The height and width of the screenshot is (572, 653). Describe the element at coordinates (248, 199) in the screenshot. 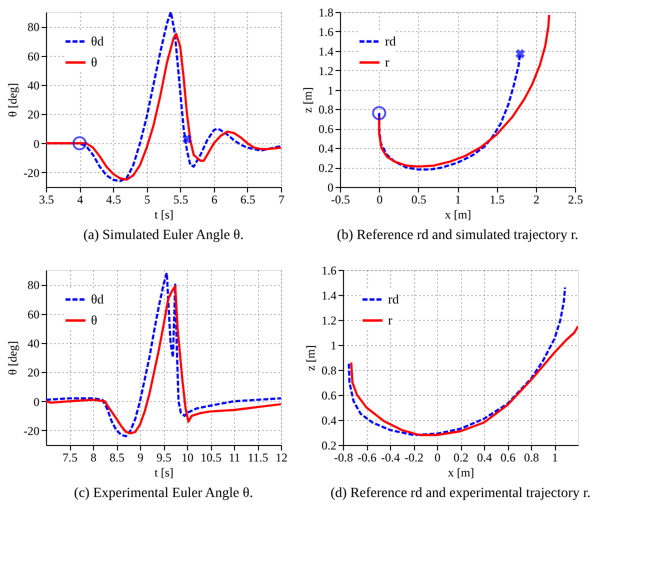

I see `x-tick-label: 6.5` at that location.